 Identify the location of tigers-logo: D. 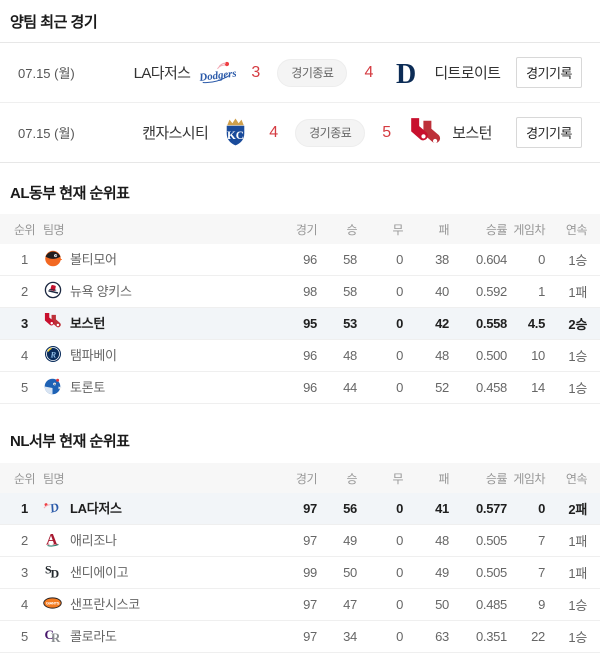
(407, 73).